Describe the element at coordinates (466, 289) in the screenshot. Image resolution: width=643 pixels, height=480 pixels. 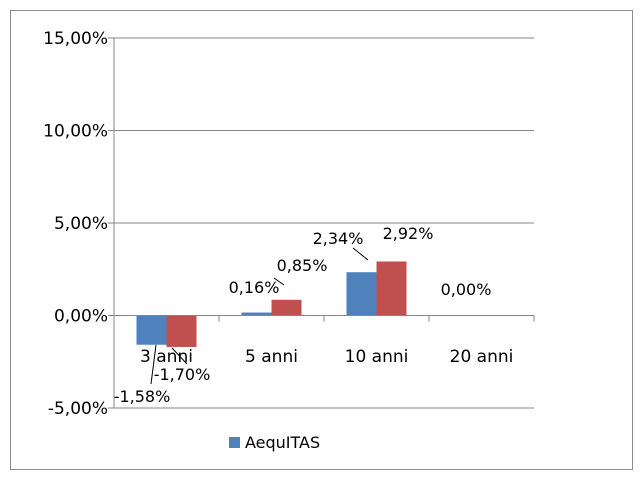
I see `data-label: 0,00%` at that location.